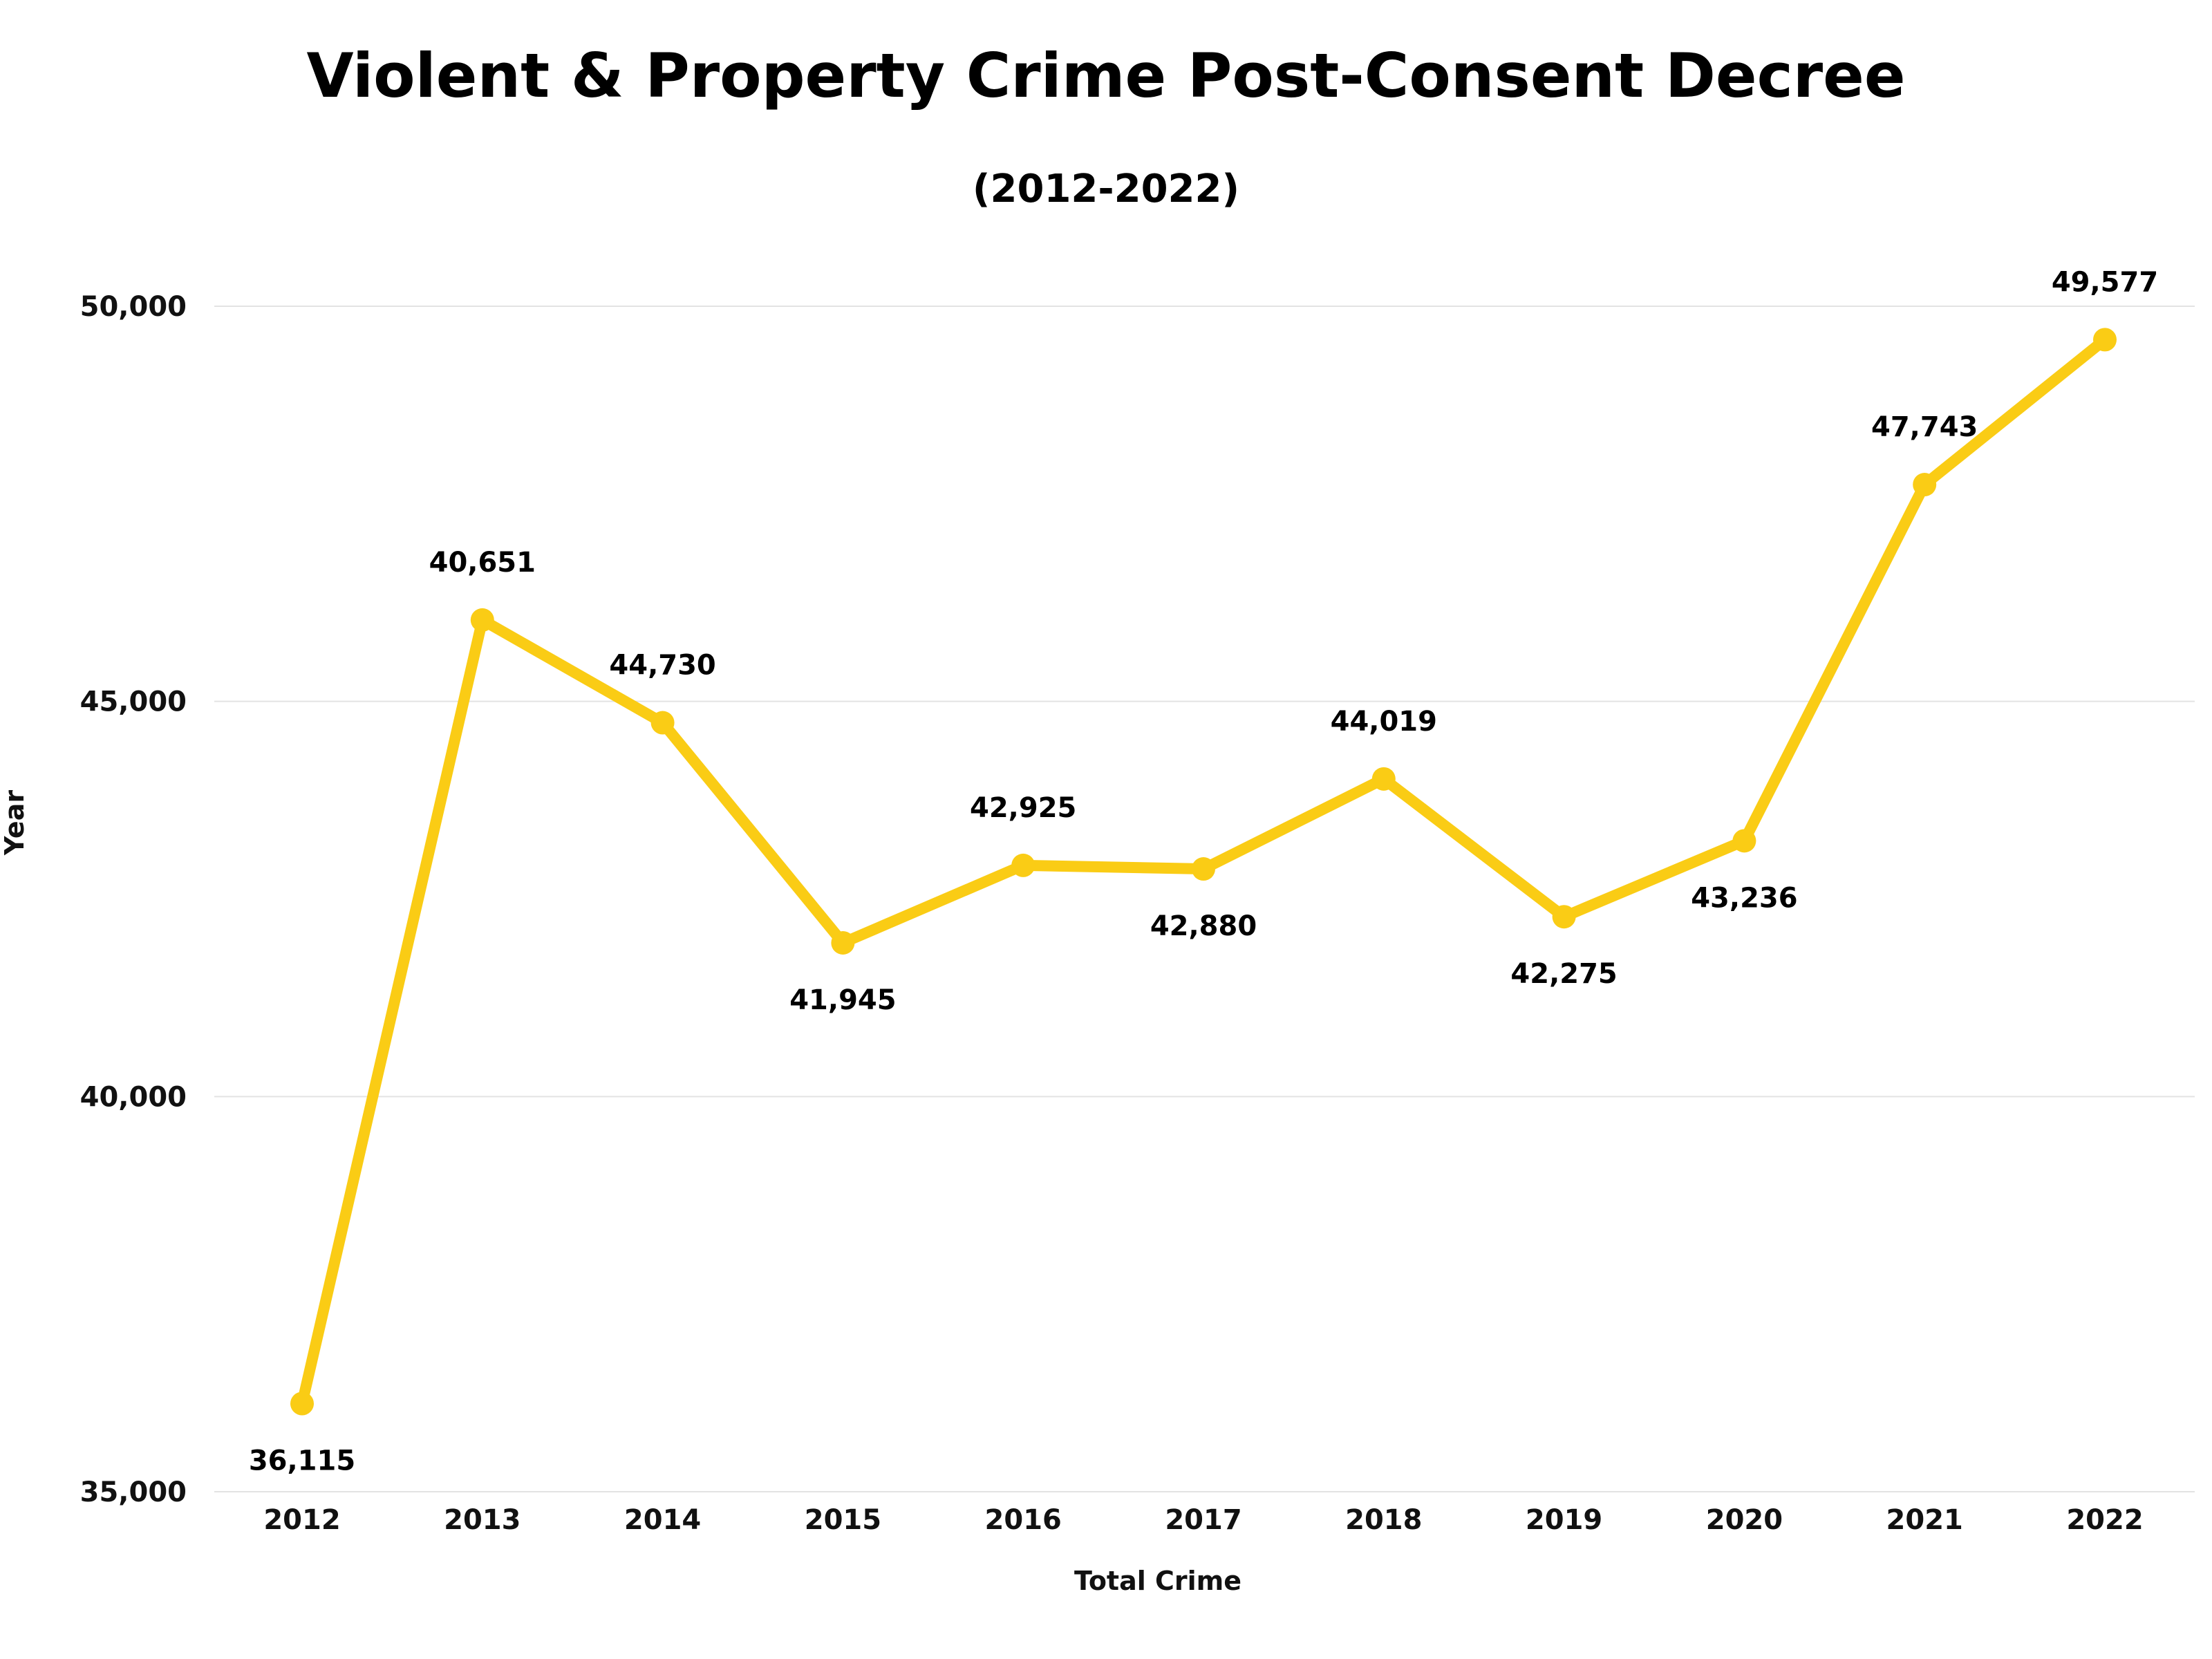  I want to click on x-tick-label: 2014, so click(663, 1520).